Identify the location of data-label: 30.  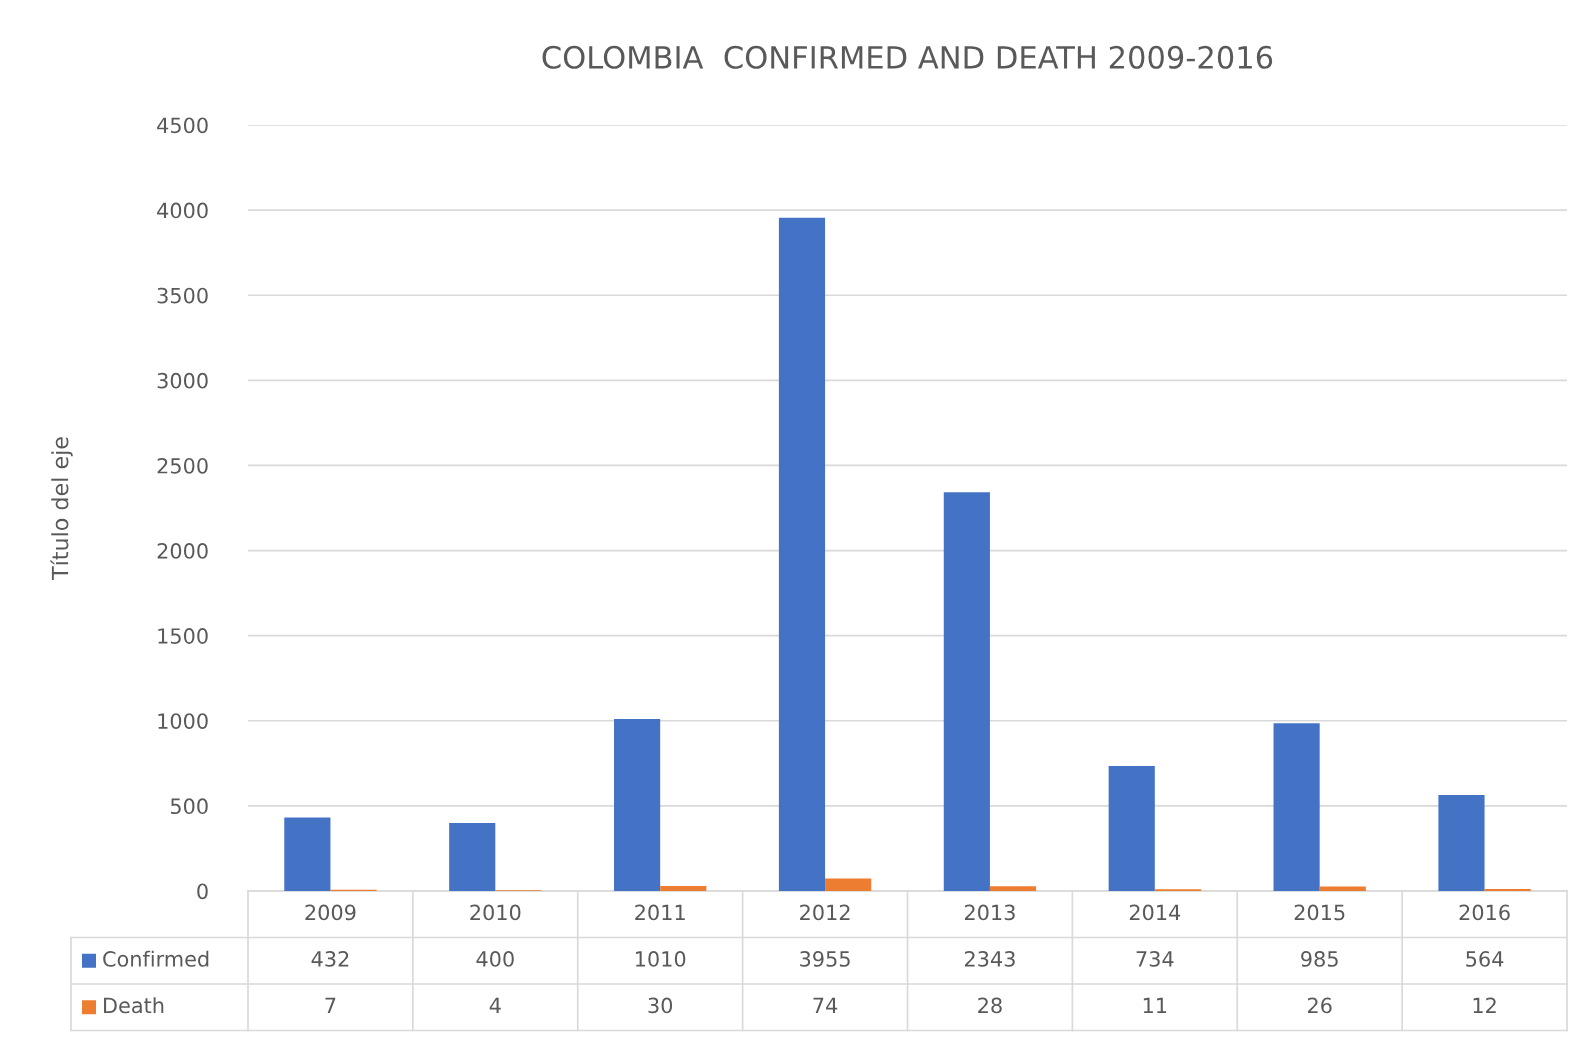
(660, 1005).